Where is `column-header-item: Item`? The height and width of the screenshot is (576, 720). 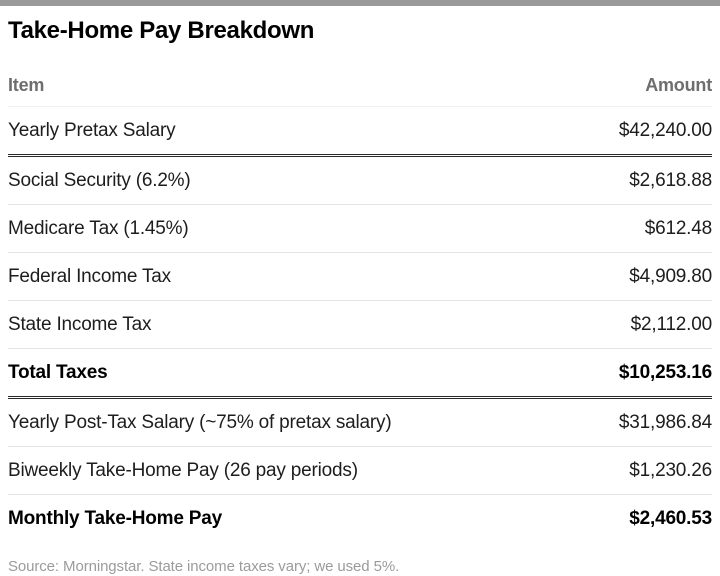
column-header-item: Item is located at coordinates (26, 85).